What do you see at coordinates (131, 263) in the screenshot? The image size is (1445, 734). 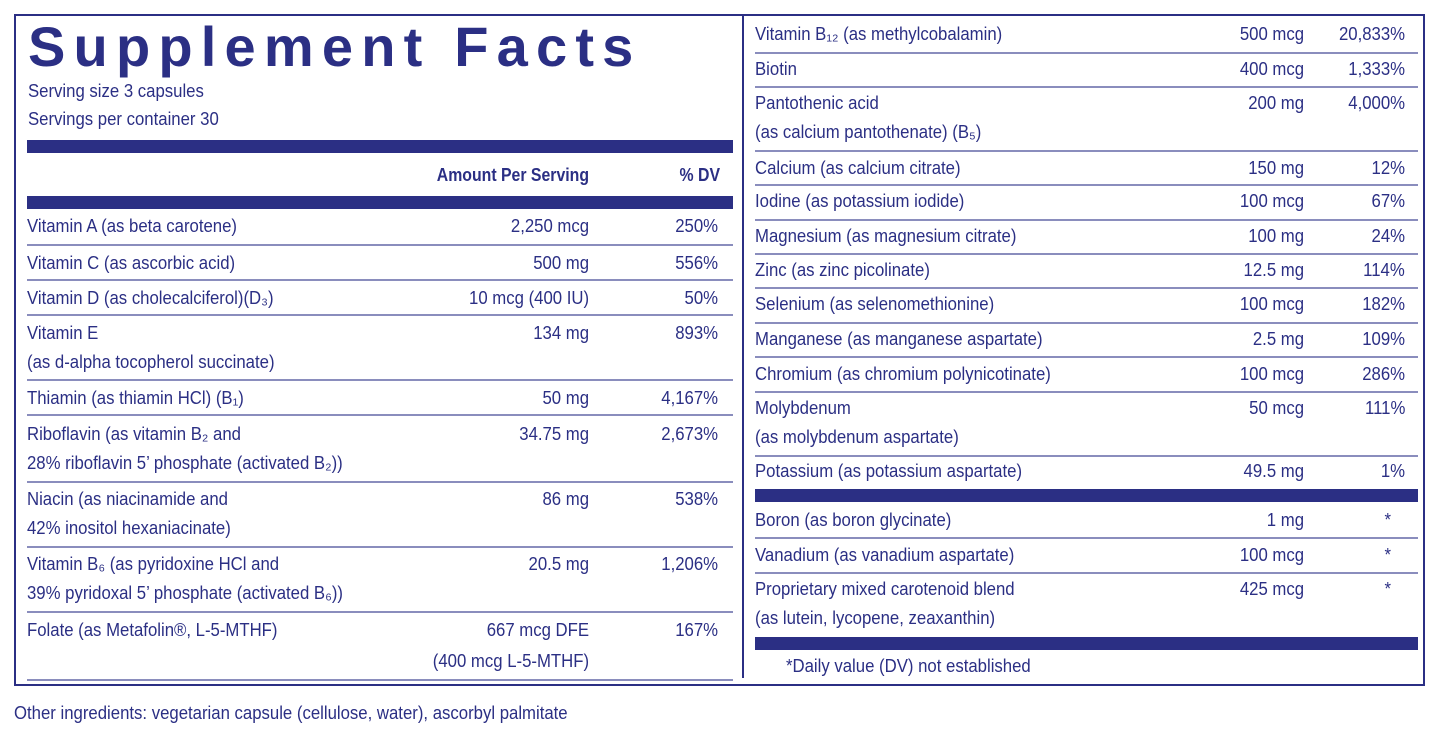 I see `nutrient-name: Vitamin C (as ascorbic acid)` at bounding box center [131, 263].